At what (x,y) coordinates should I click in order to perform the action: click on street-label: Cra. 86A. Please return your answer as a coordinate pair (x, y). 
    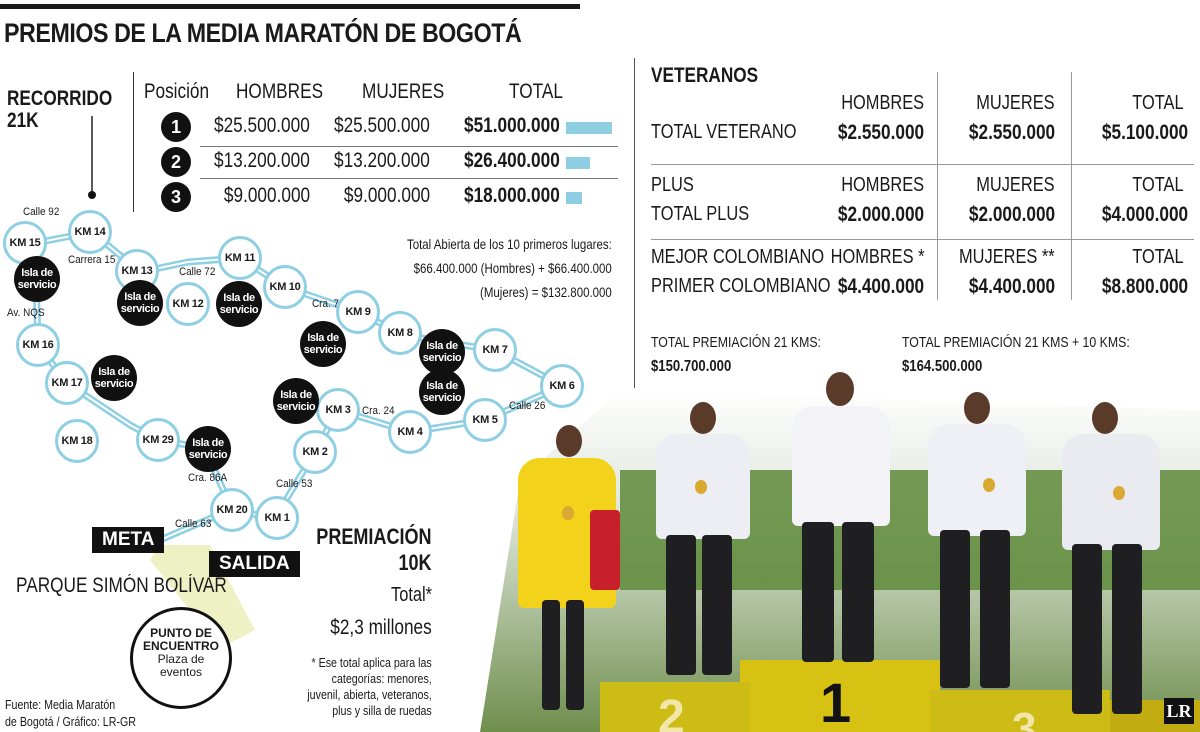
    Looking at the image, I should click on (208, 478).